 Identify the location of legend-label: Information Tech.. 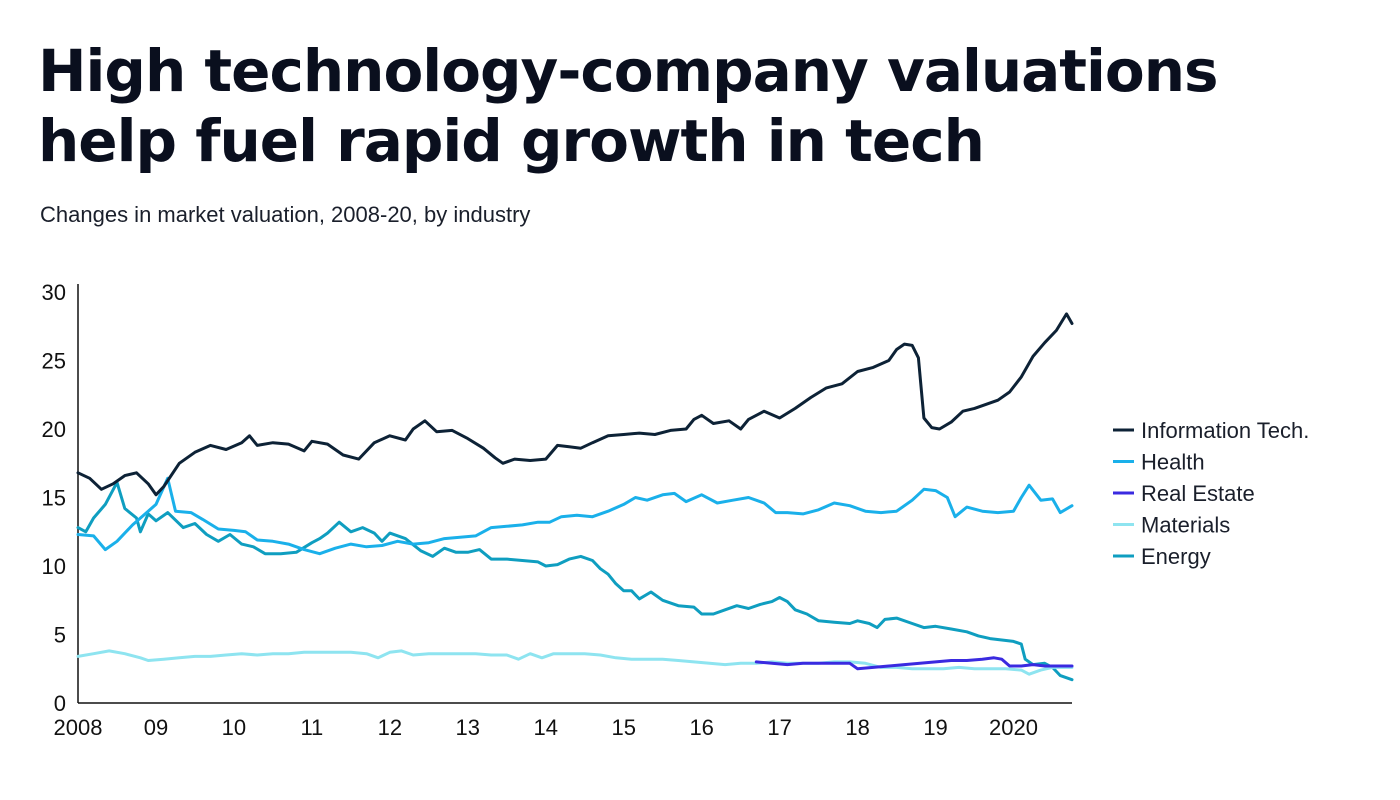
(1225, 430).